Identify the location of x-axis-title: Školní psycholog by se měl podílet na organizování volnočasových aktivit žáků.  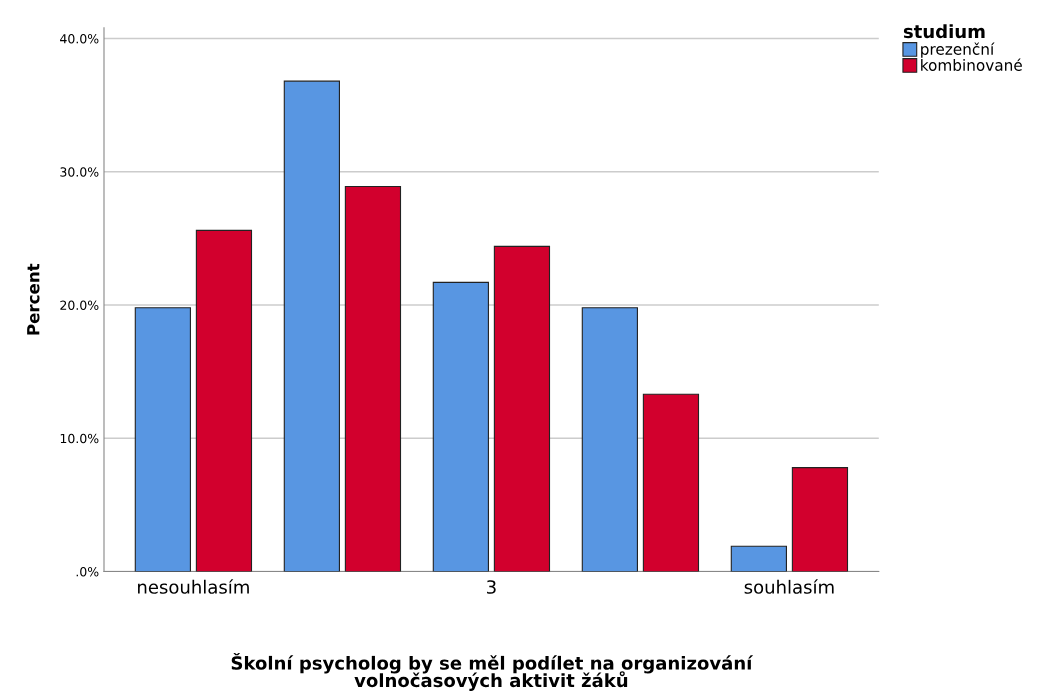
(492, 671).